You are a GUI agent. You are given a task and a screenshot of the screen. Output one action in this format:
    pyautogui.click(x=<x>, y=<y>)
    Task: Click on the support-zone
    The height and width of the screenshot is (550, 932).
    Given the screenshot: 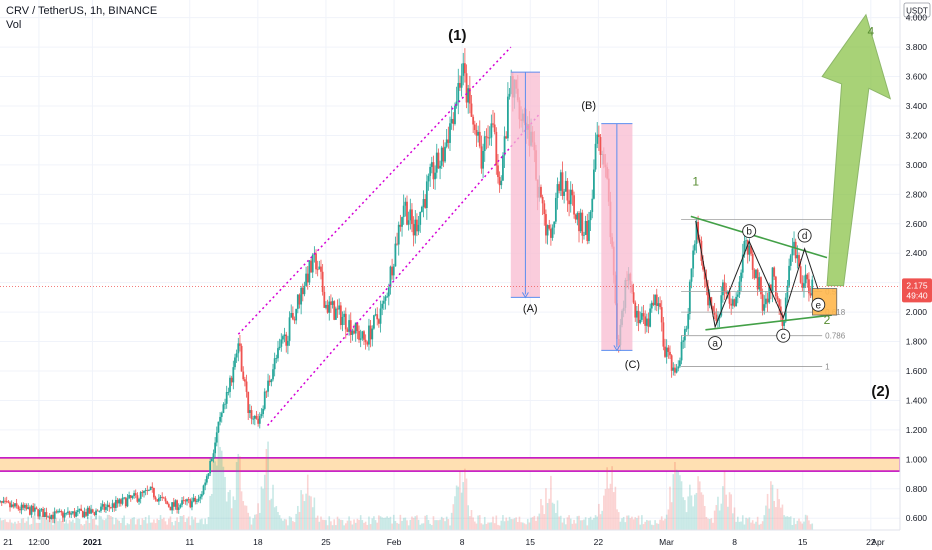 What is the action you would take?
    pyautogui.click(x=450, y=464)
    